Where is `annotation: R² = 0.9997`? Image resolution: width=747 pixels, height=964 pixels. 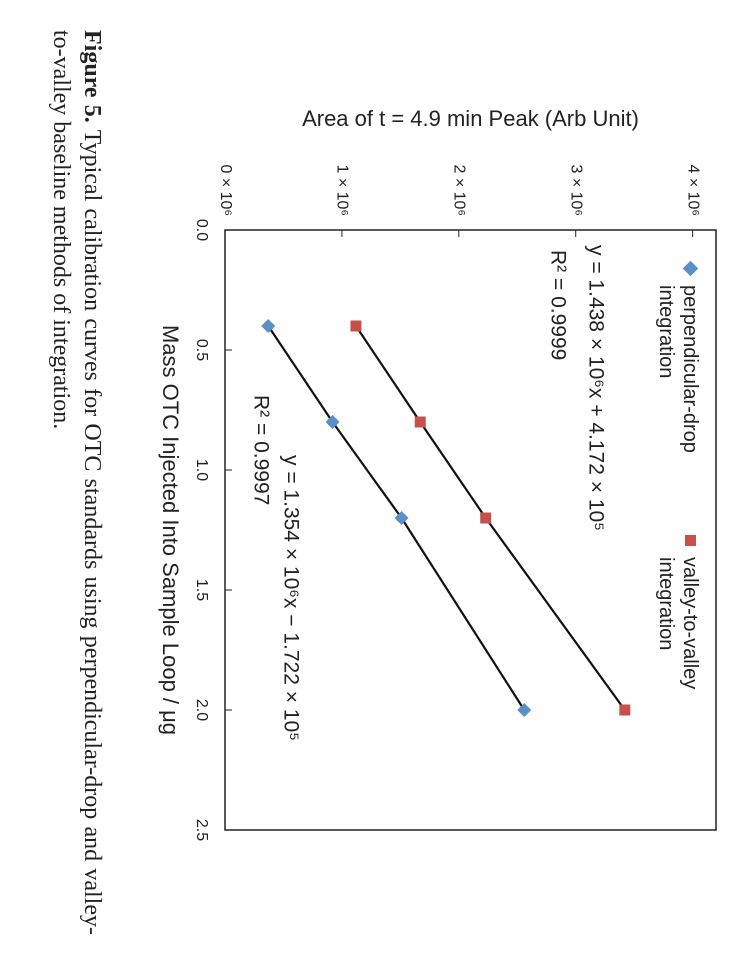
annotation: R² = 0.9997 is located at coordinates (260, 450).